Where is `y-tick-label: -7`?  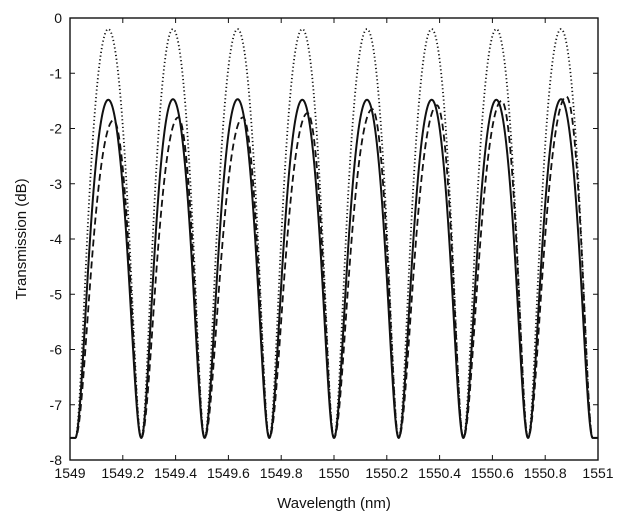 y-tick-label: -7 is located at coordinates (56, 405).